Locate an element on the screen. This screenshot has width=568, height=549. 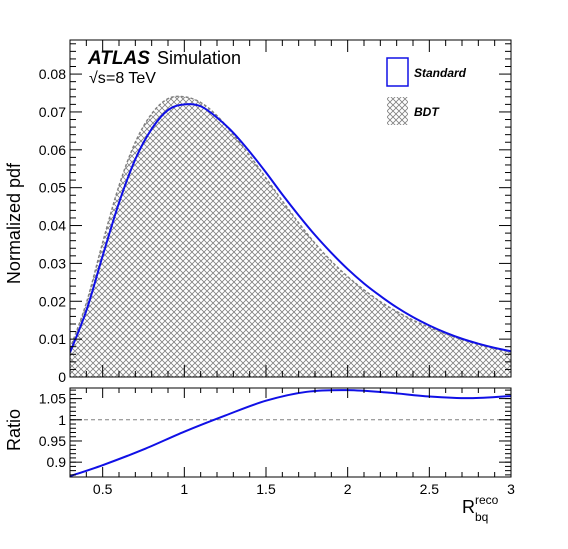
x-tick-label: 0.5 is located at coordinates (103, 489).